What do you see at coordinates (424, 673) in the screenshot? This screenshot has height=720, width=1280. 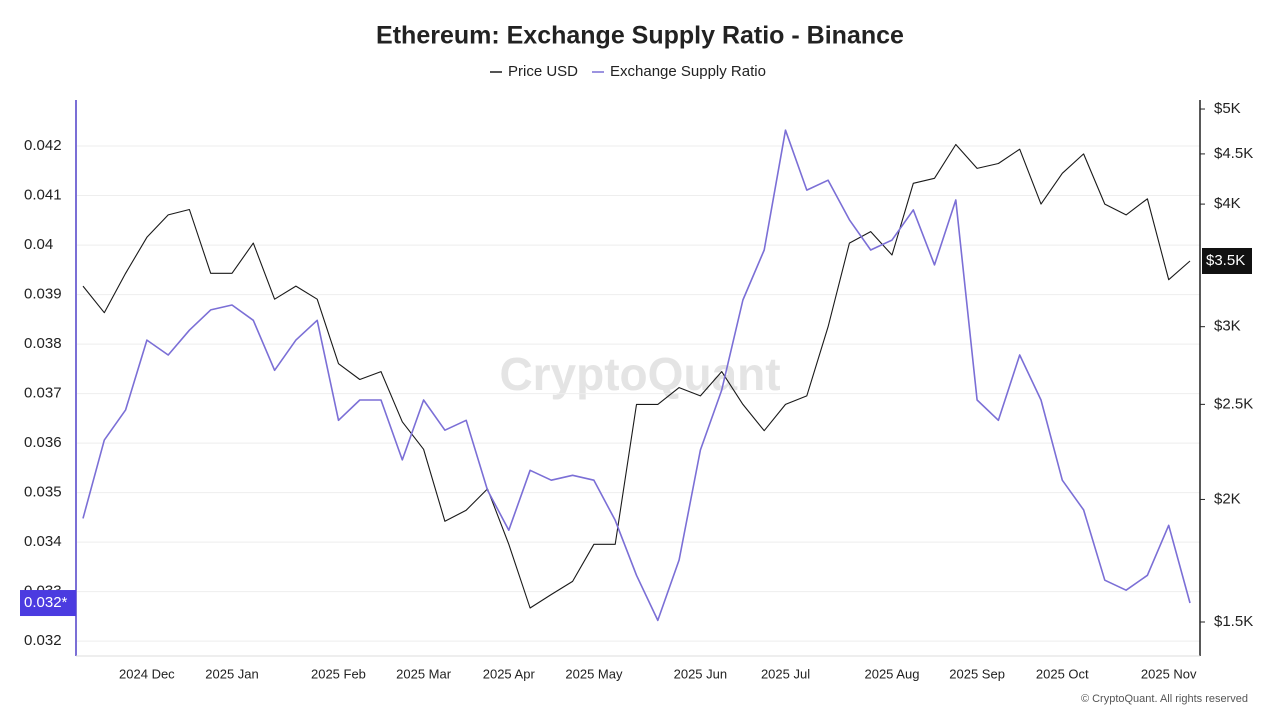 I see `x-tick-label: 2025 Mar` at bounding box center [424, 673].